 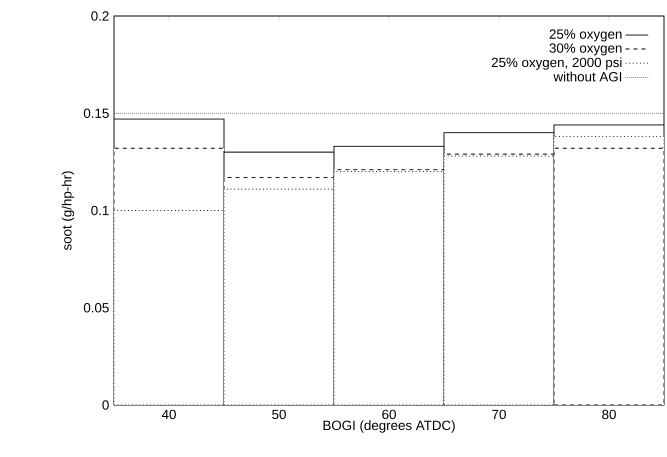 I want to click on x-tick-label: 60, so click(x=389, y=415).